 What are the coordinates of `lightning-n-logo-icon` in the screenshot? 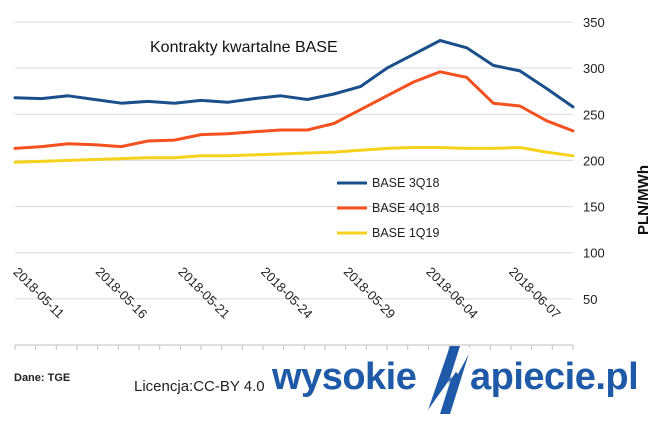 It's located at (450, 380).